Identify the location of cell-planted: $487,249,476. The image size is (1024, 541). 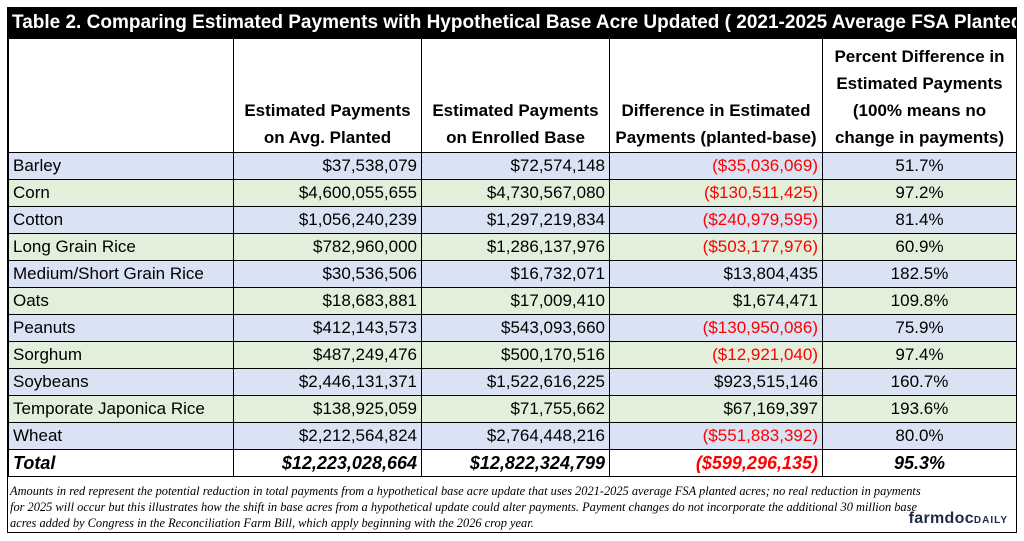
(327, 355).